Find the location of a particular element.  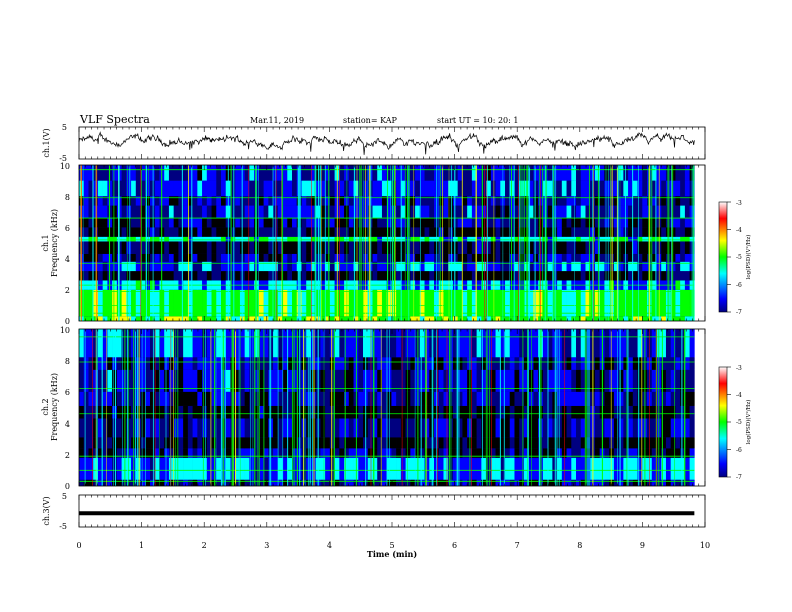

time-tick-8: 8 is located at coordinates (579, 545).